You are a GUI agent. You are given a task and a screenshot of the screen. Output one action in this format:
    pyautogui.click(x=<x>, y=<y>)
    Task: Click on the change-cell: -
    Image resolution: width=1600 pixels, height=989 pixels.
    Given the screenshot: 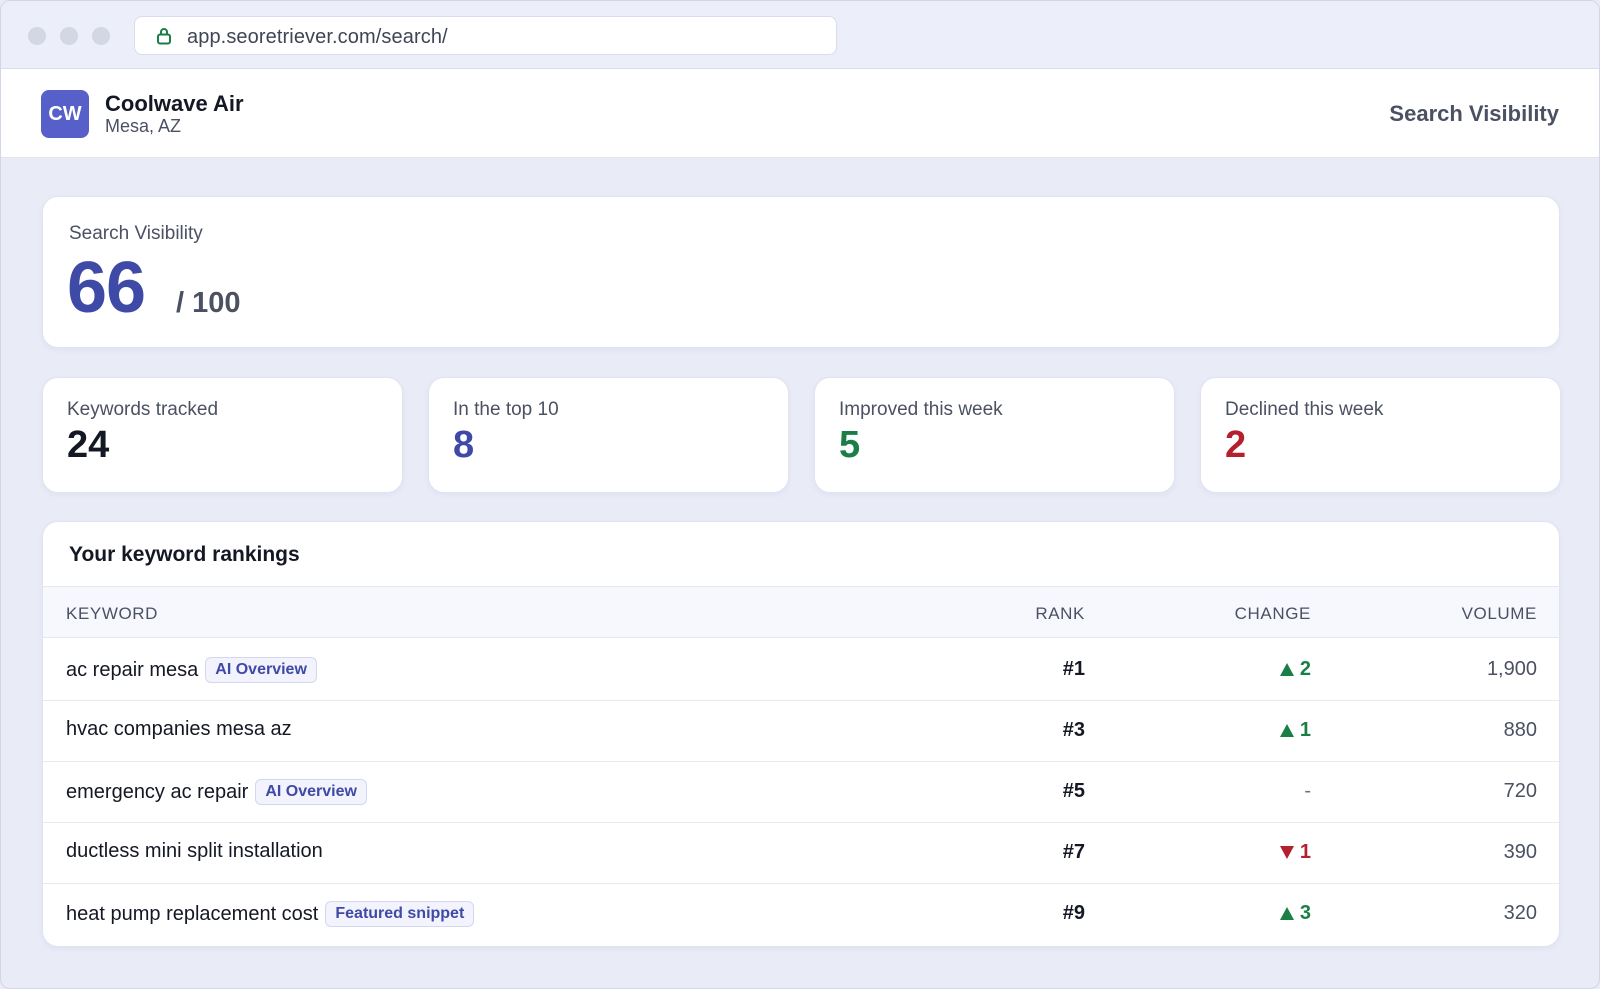 What is the action you would take?
    pyautogui.click(x=1307, y=791)
    